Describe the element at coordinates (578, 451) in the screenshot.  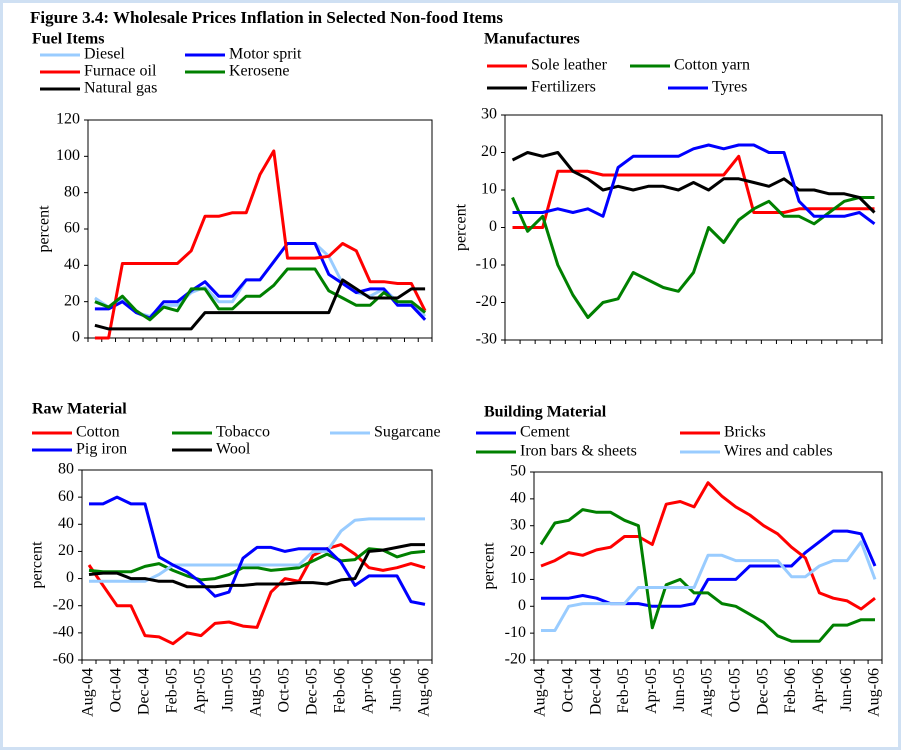
I see `legend-label: Iron bars & sheets` at that location.